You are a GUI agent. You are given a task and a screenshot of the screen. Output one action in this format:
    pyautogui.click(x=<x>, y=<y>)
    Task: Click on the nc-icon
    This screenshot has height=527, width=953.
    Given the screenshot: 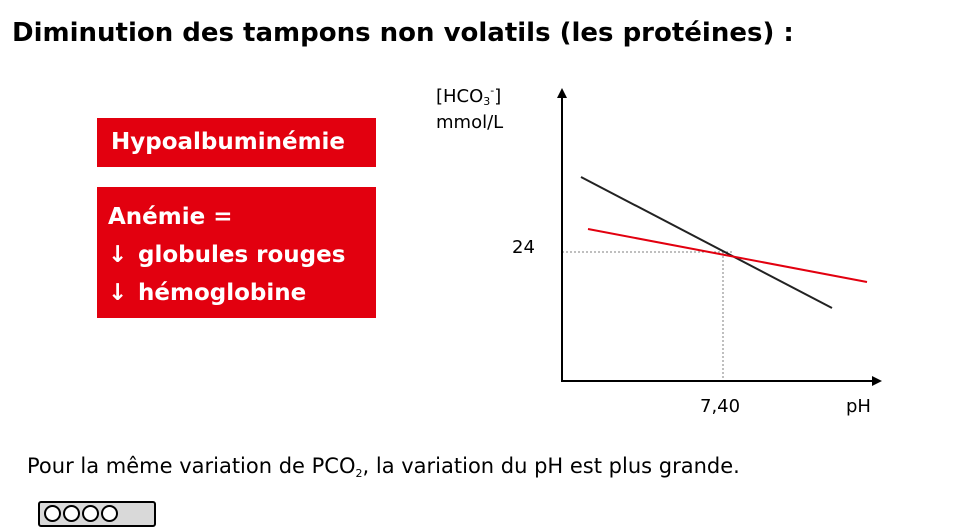 What is the action you would take?
    pyautogui.click(x=90, y=513)
    